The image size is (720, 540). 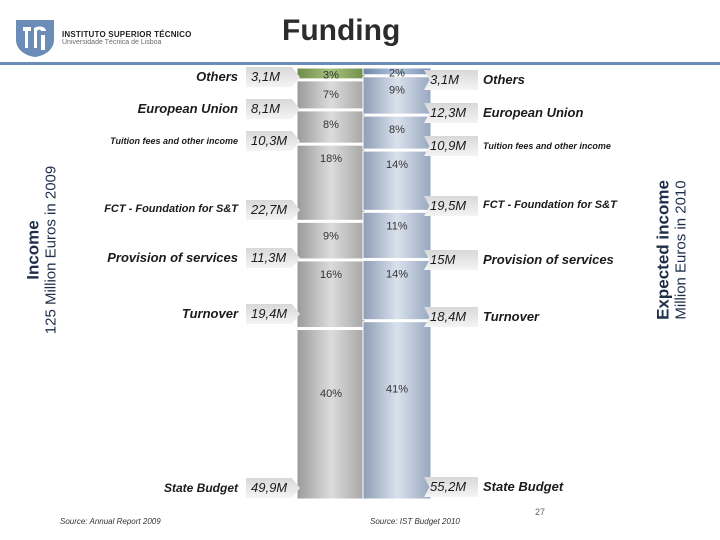 What do you see at coordinates (331, 159) in the screenshot?
I see `left-segment-label: 18%` at bounding box center [331, 159].